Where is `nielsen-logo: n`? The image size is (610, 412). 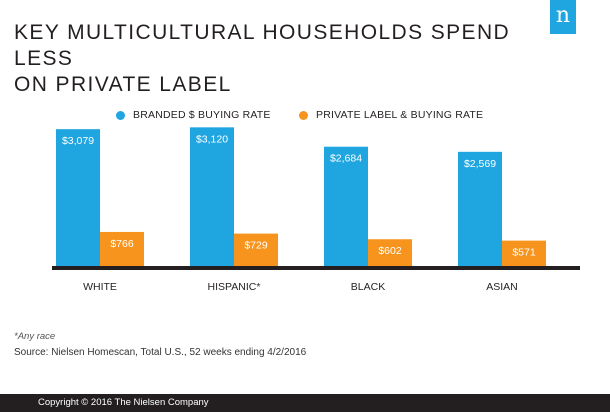 nielsen-logo: n is located at coordinates (563, 17).